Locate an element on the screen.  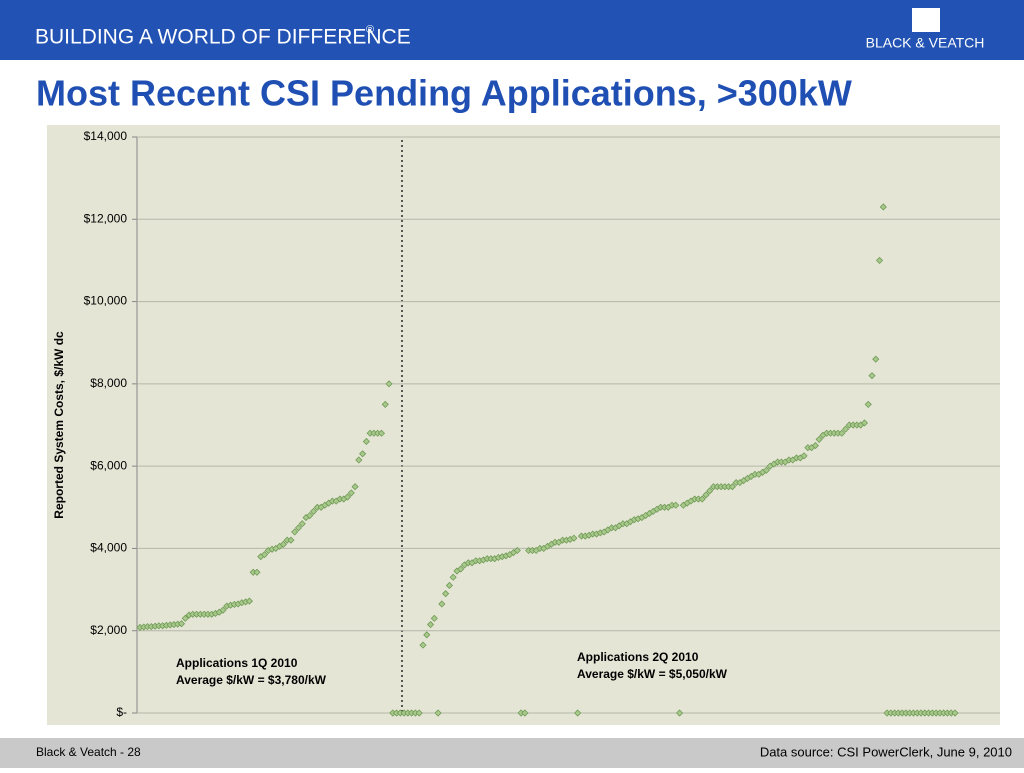
y-tick-label: $6,000 is located at coordinates (108, 465).